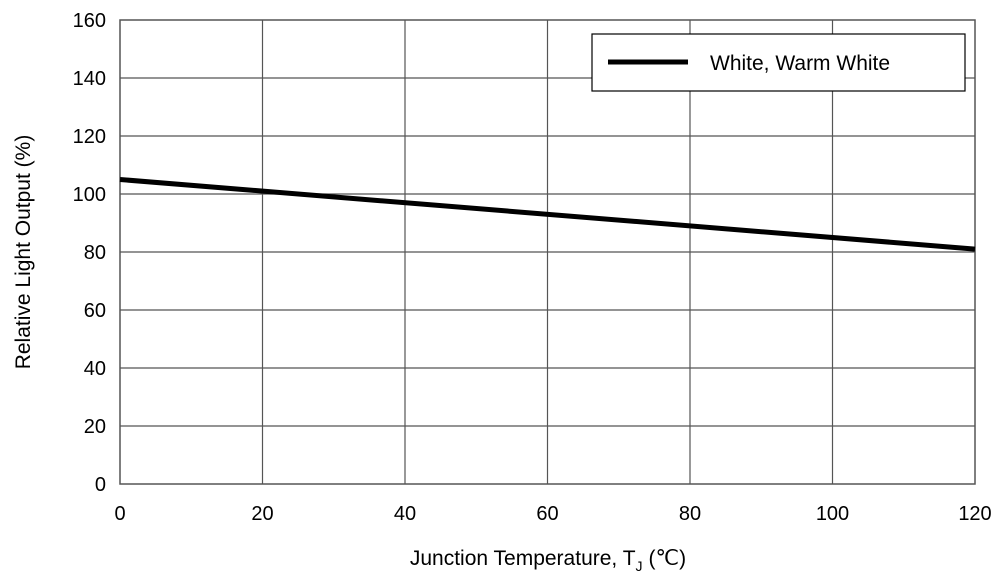 This screenshot has width=1000, height=578. What do you see at coordinates (95, 253) in the screenshot?
I see `y-tick-label: 80` at bounding box center [95, 253].